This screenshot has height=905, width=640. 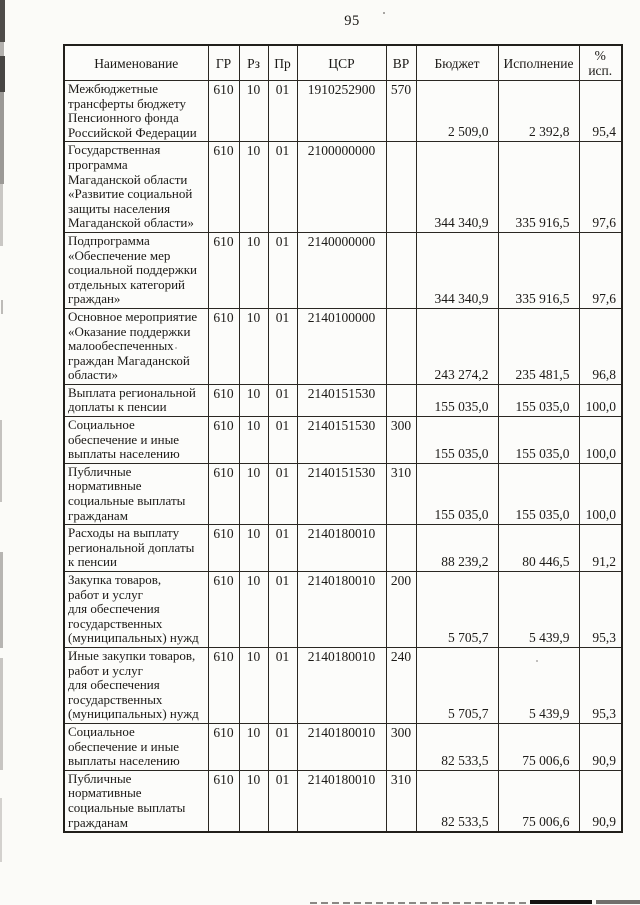 What do you see at coordinates (341, 187) in the screenshot?
I see `cell-csr: 2100000000` at bounding box center [341, 187].